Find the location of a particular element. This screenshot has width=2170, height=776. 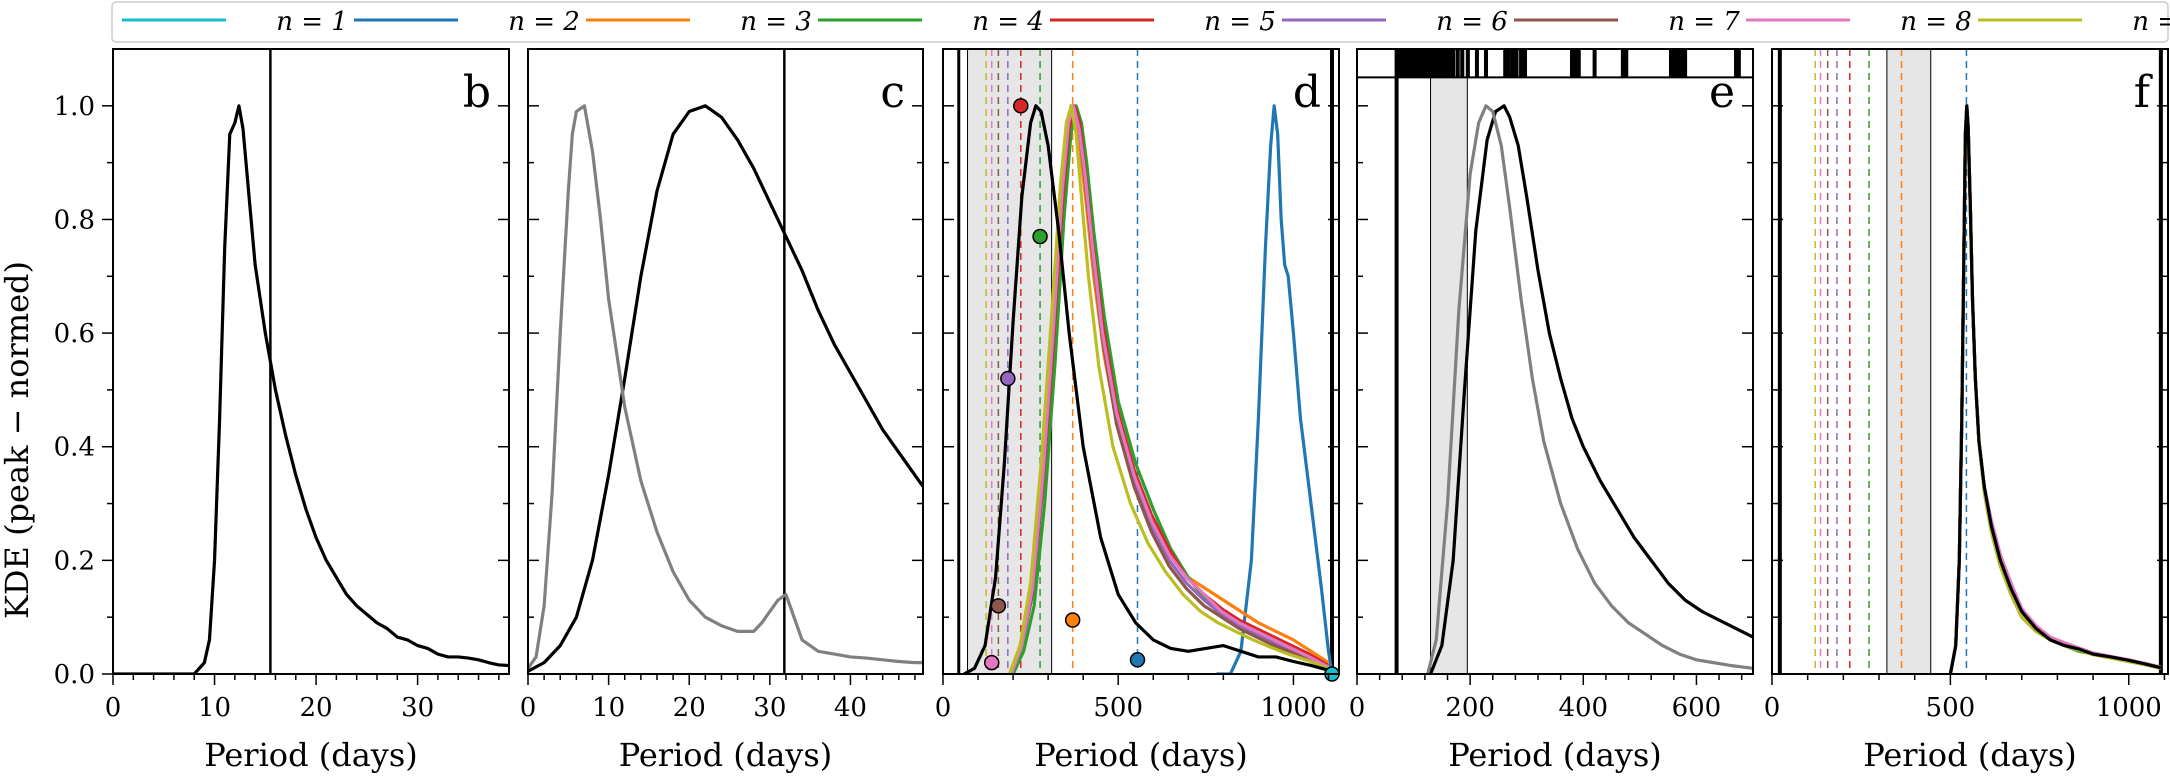

x-tick-label: 200 is located at coordinates (1470, 708).